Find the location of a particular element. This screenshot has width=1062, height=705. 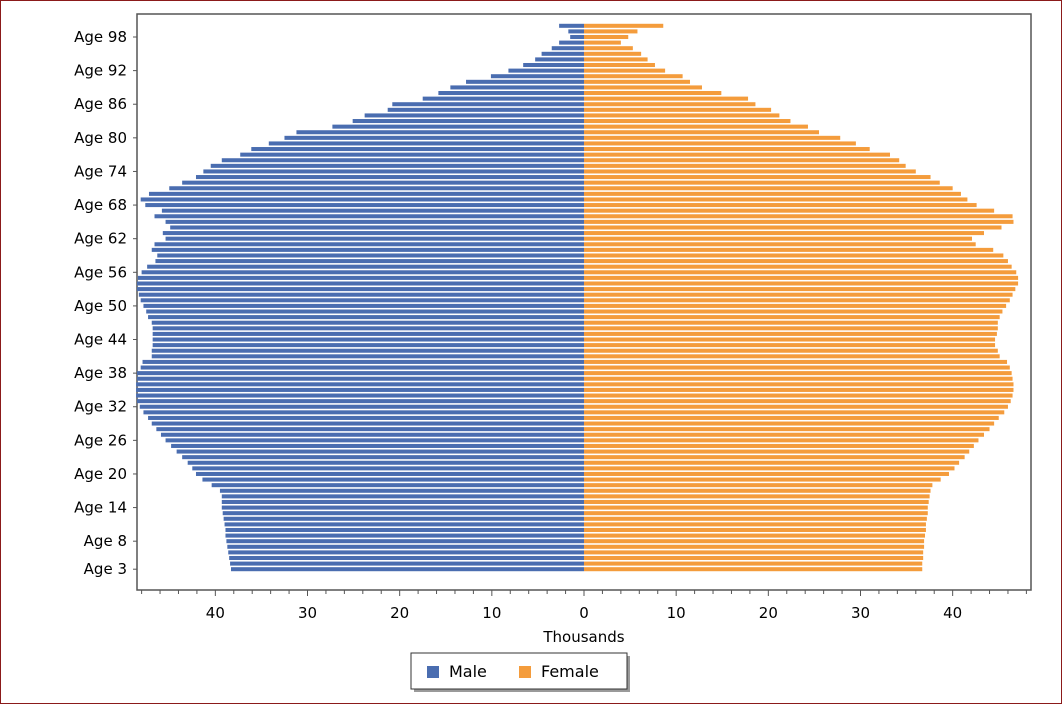

y-tick-label: Age 62 is located at coordinates (100, 239).